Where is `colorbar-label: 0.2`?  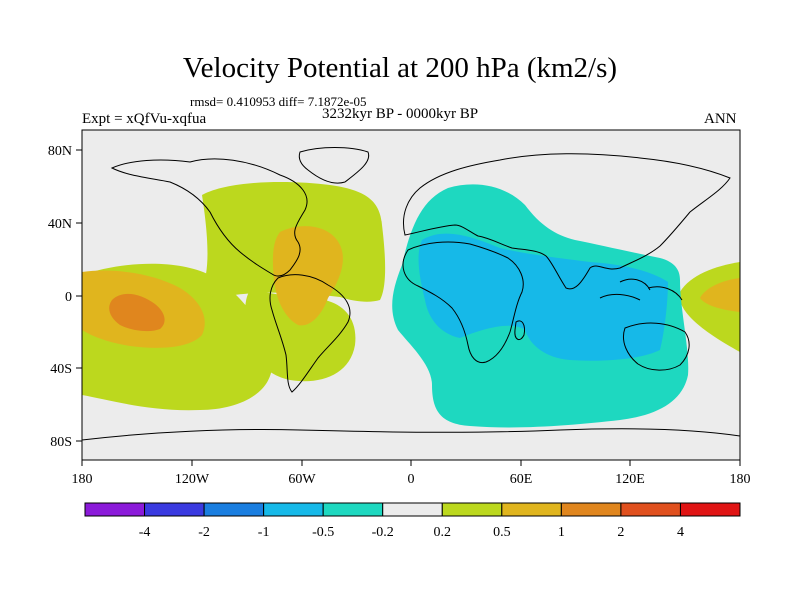 colorbar-label: 0.2 is located at coordinates (443, 532).